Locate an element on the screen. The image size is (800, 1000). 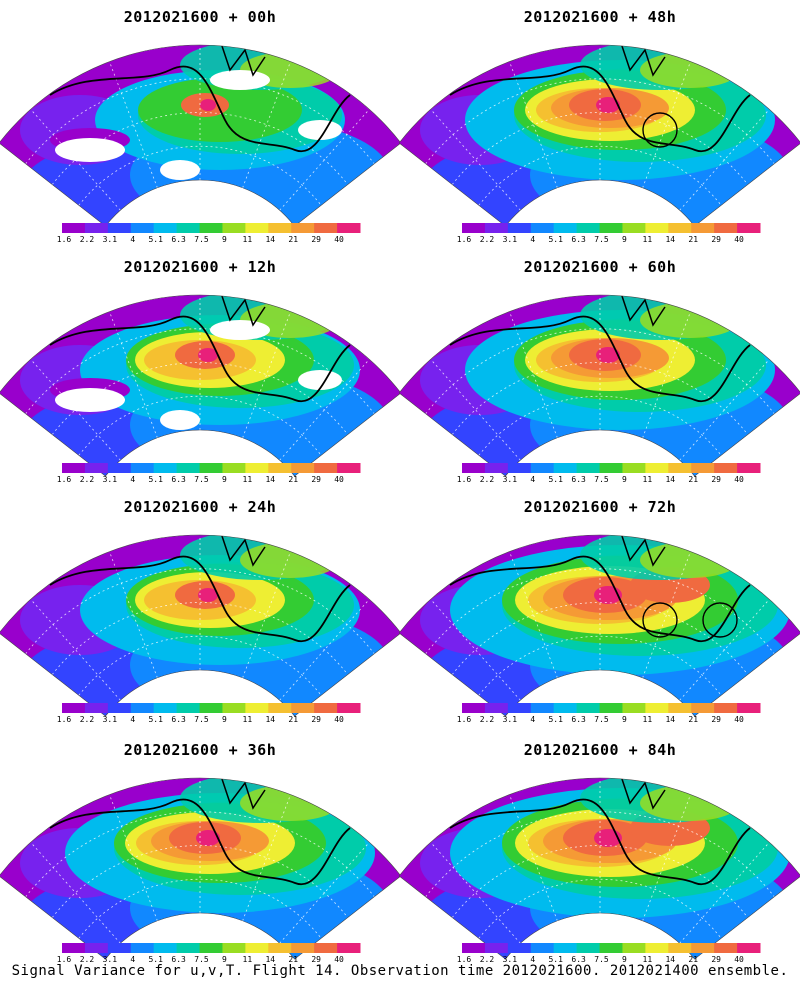
colorbar is located at coordinates (211, 948).